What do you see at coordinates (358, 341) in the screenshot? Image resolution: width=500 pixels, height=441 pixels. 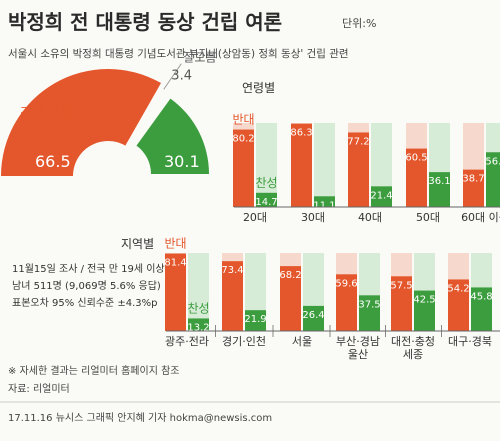 I see `category-label: 부산·경남` at bounding box center [358, 341].